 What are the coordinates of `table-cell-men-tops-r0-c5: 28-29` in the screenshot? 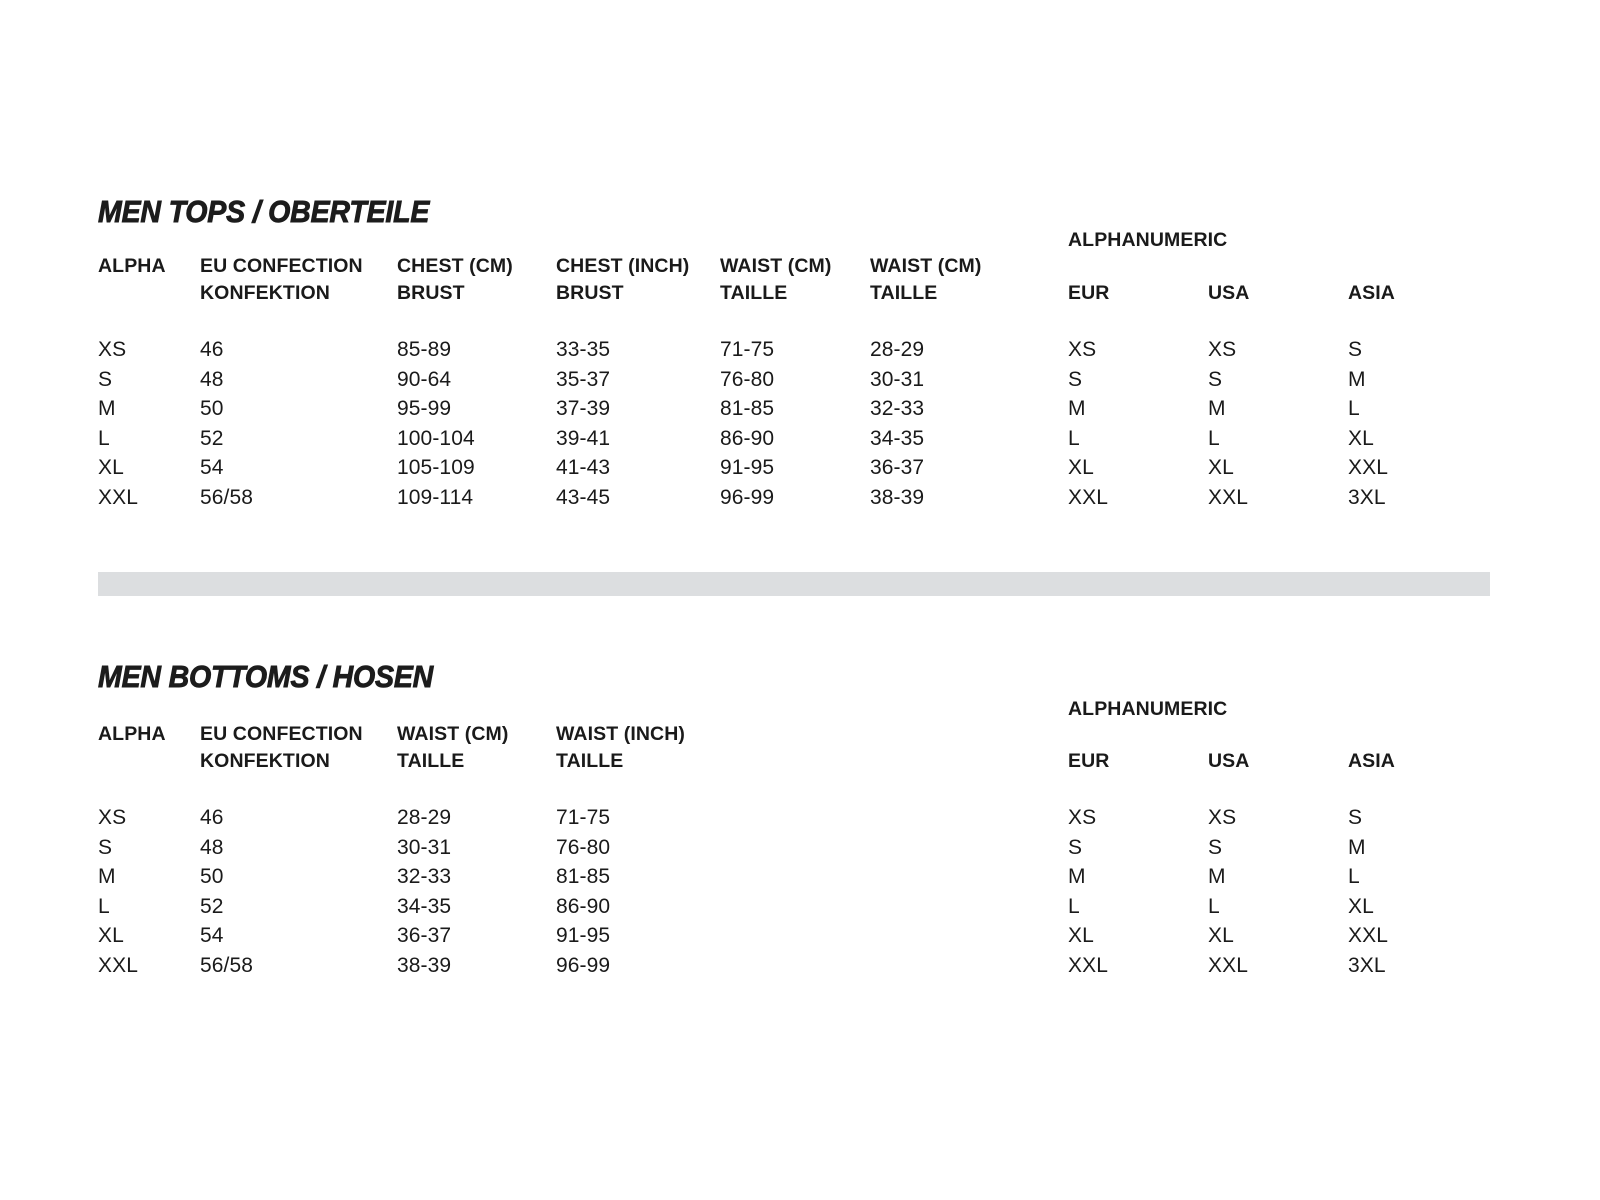 It's located at (897, 349).